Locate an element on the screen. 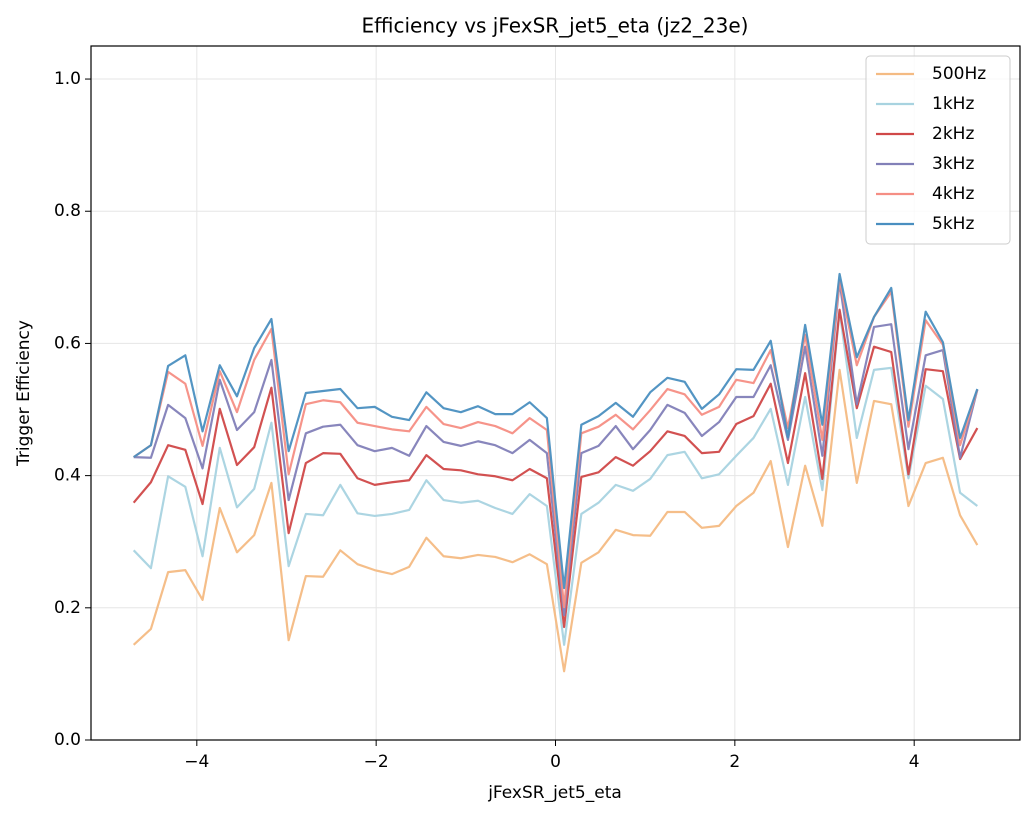 This screenshot has width=1036, height=818. y-axis-label: Trigger Efficiency is located at coordinates (24, 393).